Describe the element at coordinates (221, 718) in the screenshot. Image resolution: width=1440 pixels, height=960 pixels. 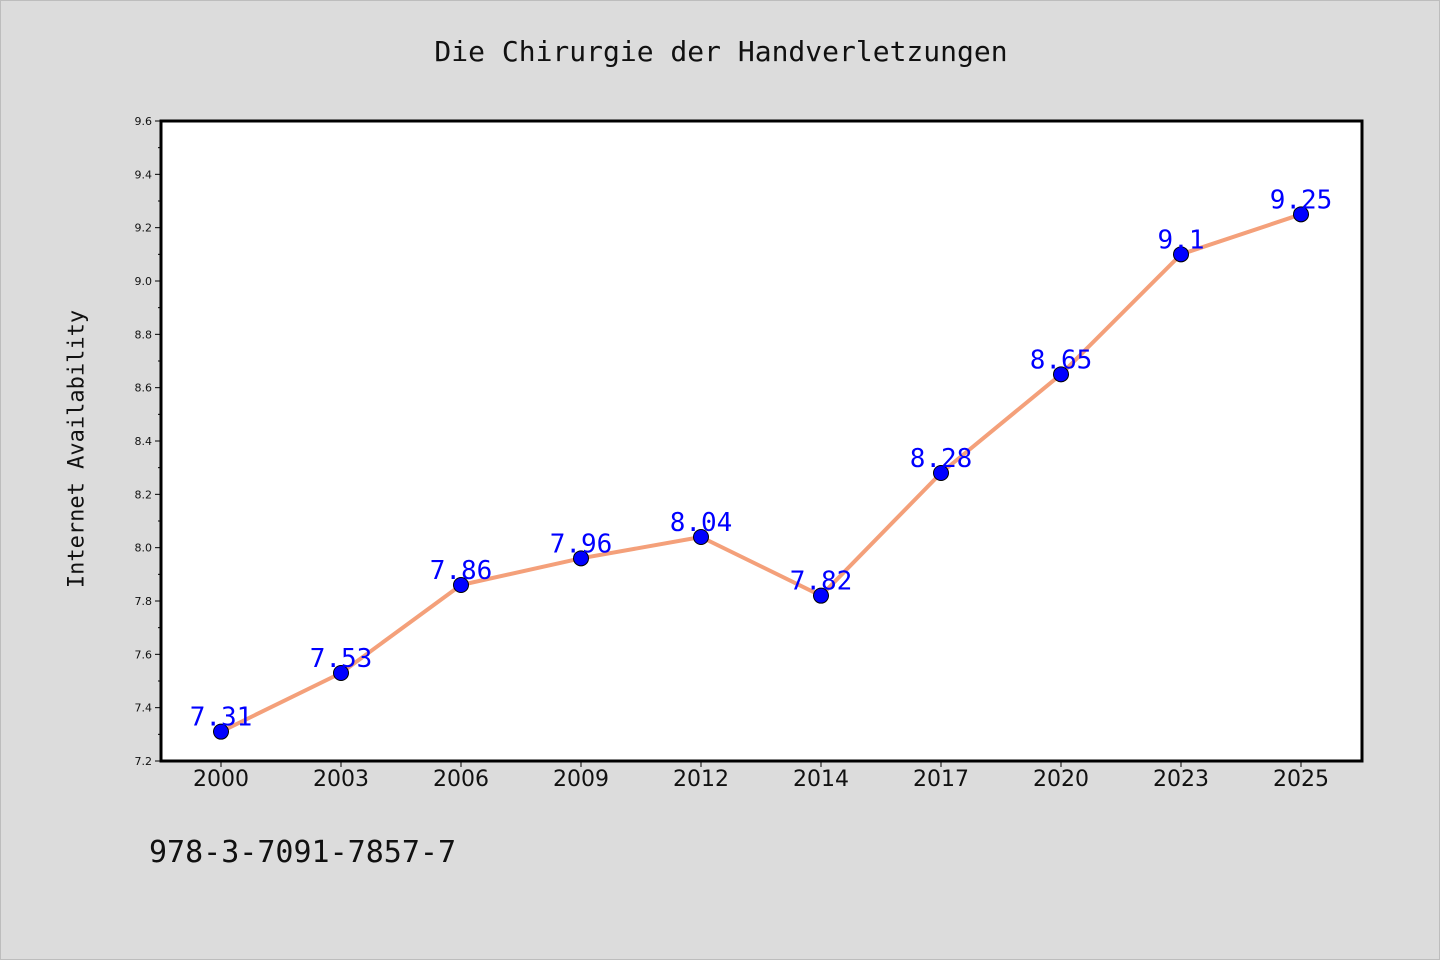
I see `data-label: 7.31` at that location.